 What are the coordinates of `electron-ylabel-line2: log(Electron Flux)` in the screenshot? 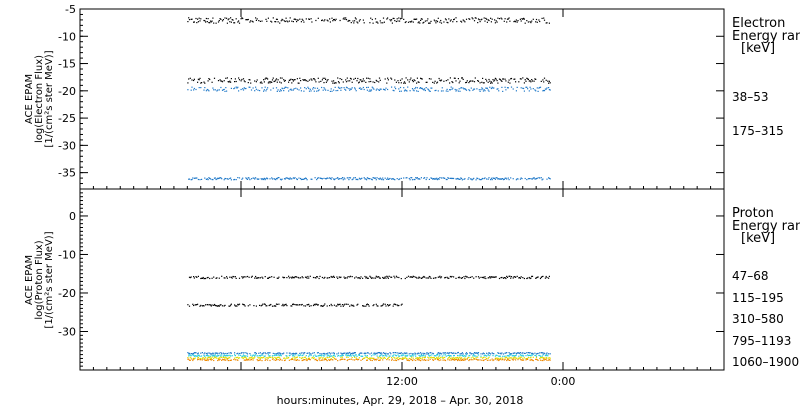 It's located at (39, 99).